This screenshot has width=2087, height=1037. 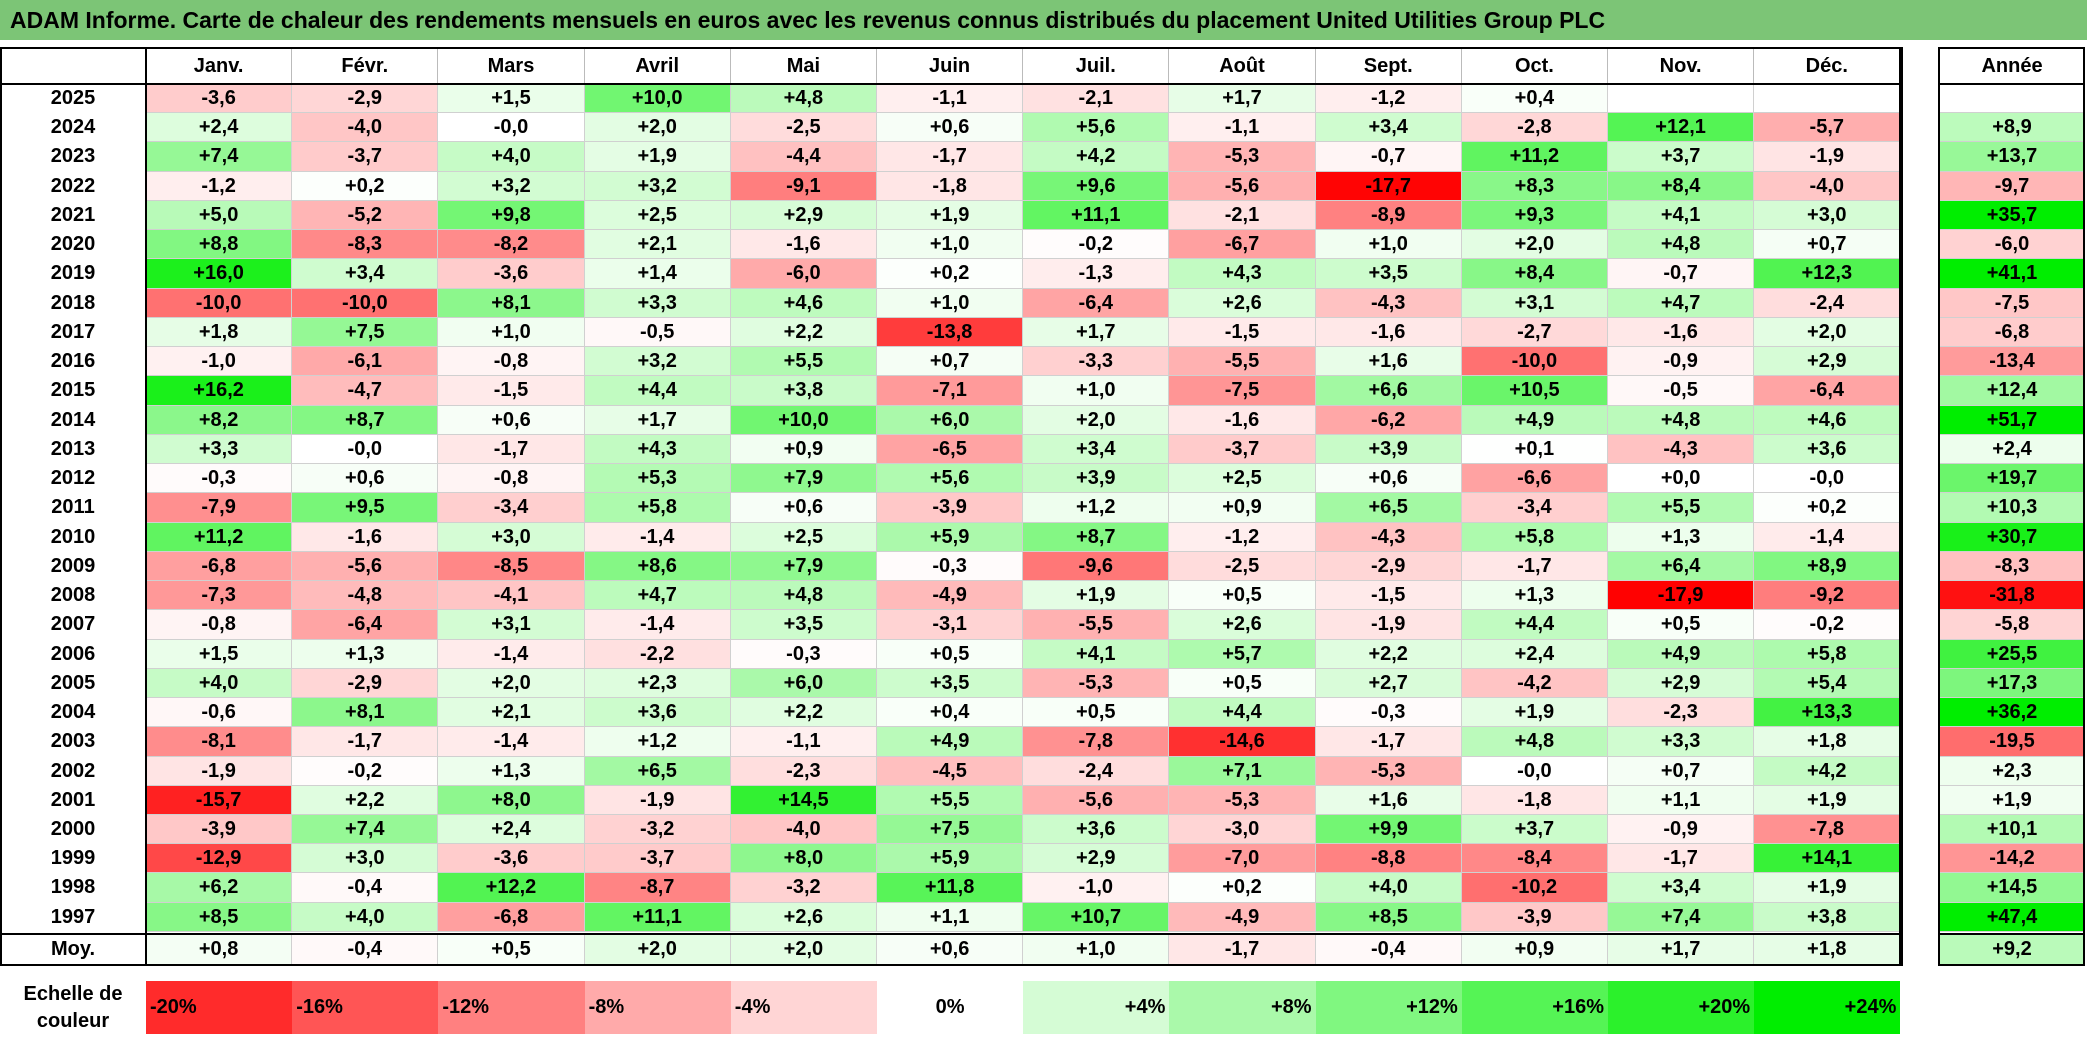 I want to click on year-label: 1998, so click(x=73, y=887).